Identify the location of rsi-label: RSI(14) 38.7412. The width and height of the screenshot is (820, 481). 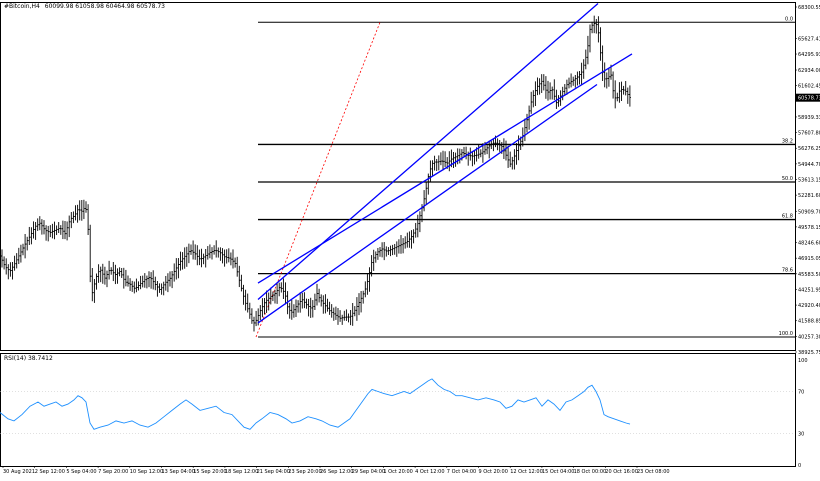
(28, 358).